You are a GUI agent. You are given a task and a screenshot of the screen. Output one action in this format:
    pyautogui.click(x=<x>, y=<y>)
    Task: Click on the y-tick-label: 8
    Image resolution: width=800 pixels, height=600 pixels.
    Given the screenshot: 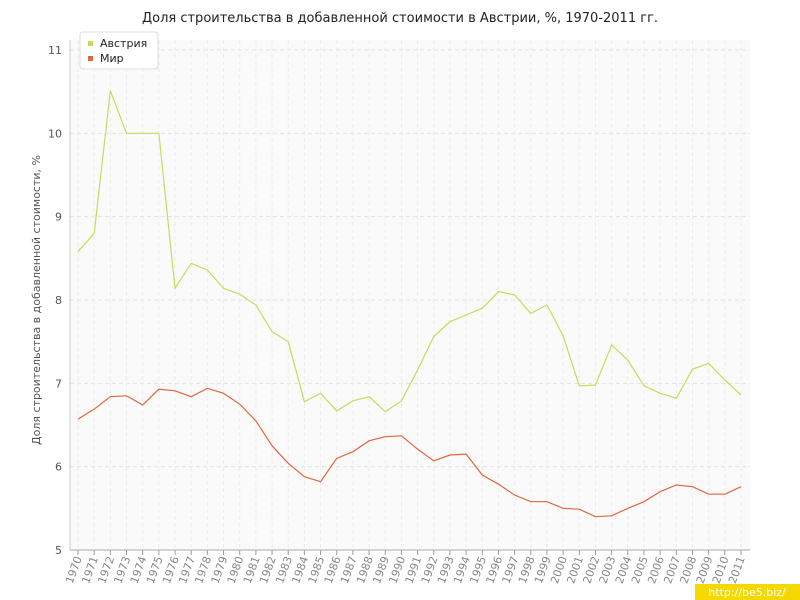 What is the action you would take?
    pyautogui.click(x=58, y=300)
    